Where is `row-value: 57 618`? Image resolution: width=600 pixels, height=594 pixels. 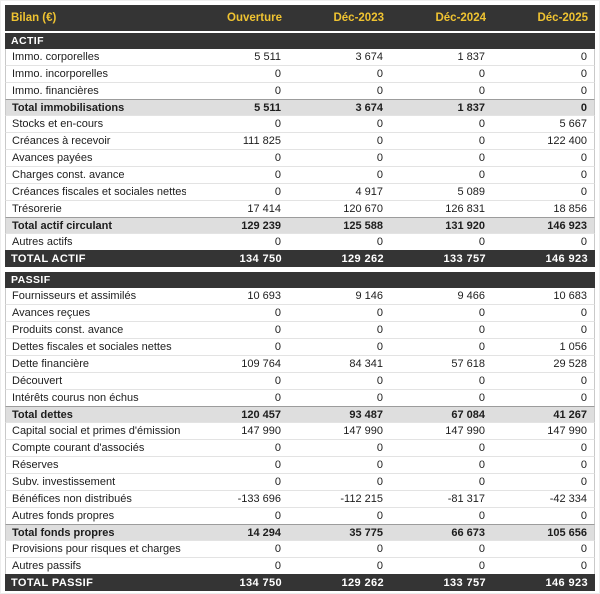 row-value: 57 618 is located at coordinates (468, 364).